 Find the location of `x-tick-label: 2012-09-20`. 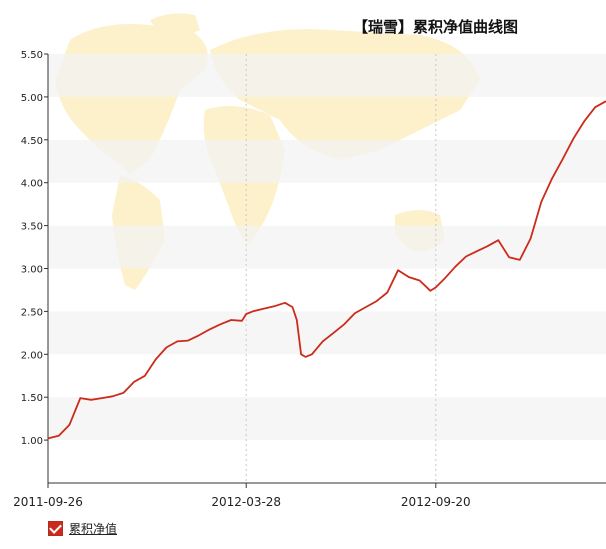

x-tick-label: 2012-09-20 is located at coordinates (436, 502).